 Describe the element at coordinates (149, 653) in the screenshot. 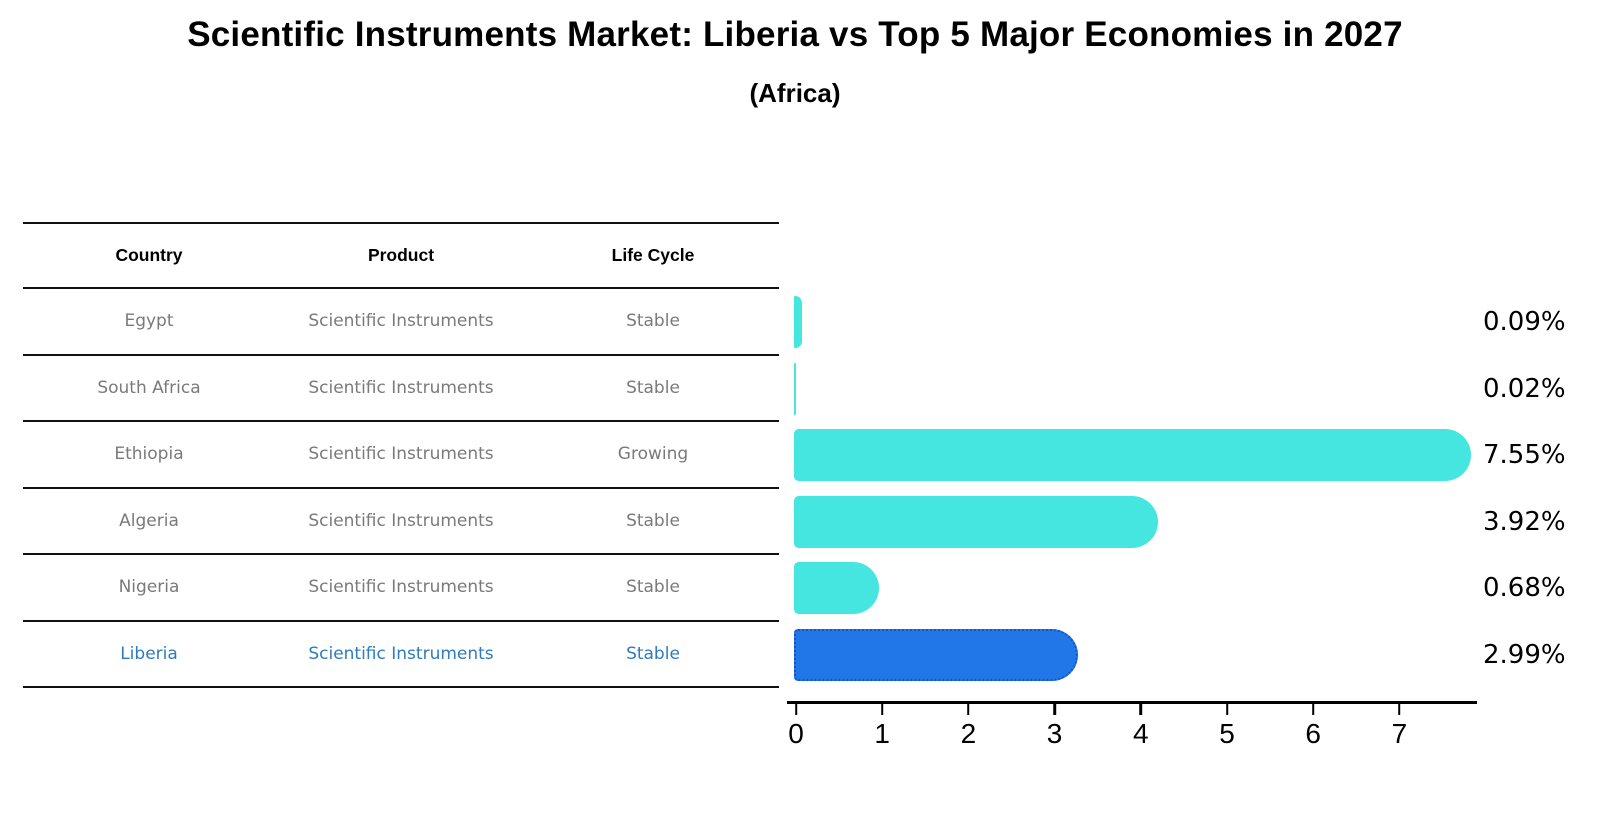

I see `cell-country: Liberia` at that location.